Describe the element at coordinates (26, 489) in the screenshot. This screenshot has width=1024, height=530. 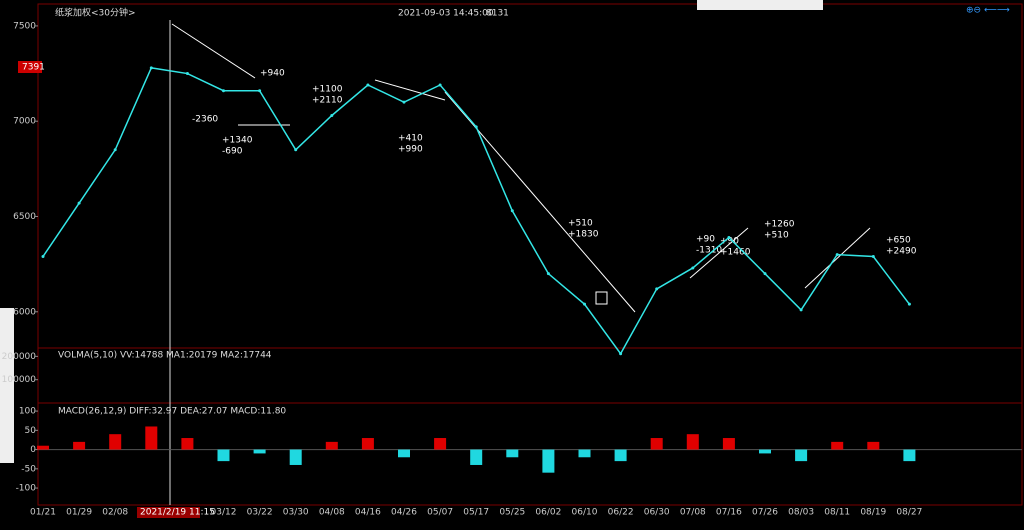
I see `y-tick-label: -100` at that location.